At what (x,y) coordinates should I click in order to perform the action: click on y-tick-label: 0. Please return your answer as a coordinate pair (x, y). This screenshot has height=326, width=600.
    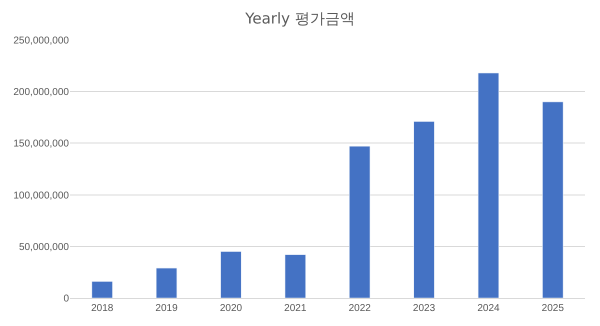
    Looking at the image, I should click on (66, 299).